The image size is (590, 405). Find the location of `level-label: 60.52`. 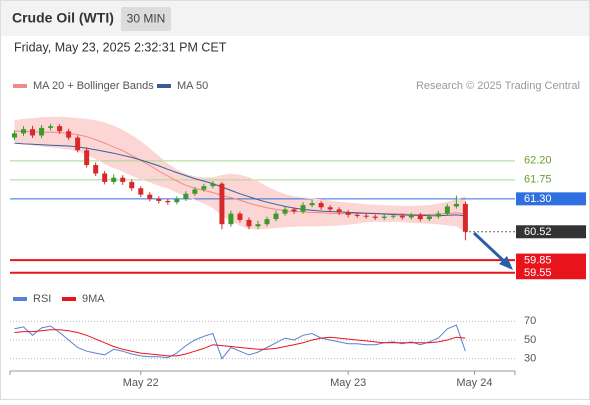

level-label: 60.52 is located at coordinates (538, 232).